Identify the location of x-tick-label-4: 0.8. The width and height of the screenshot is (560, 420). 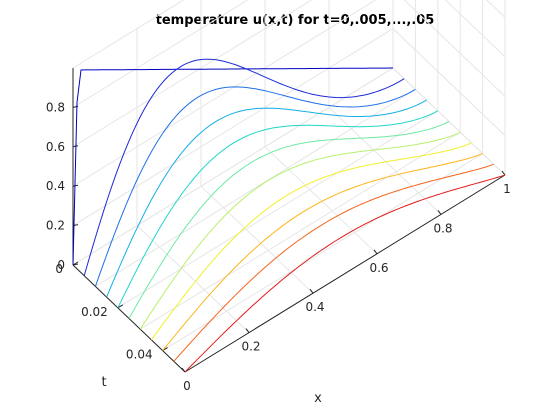
(442, 228).